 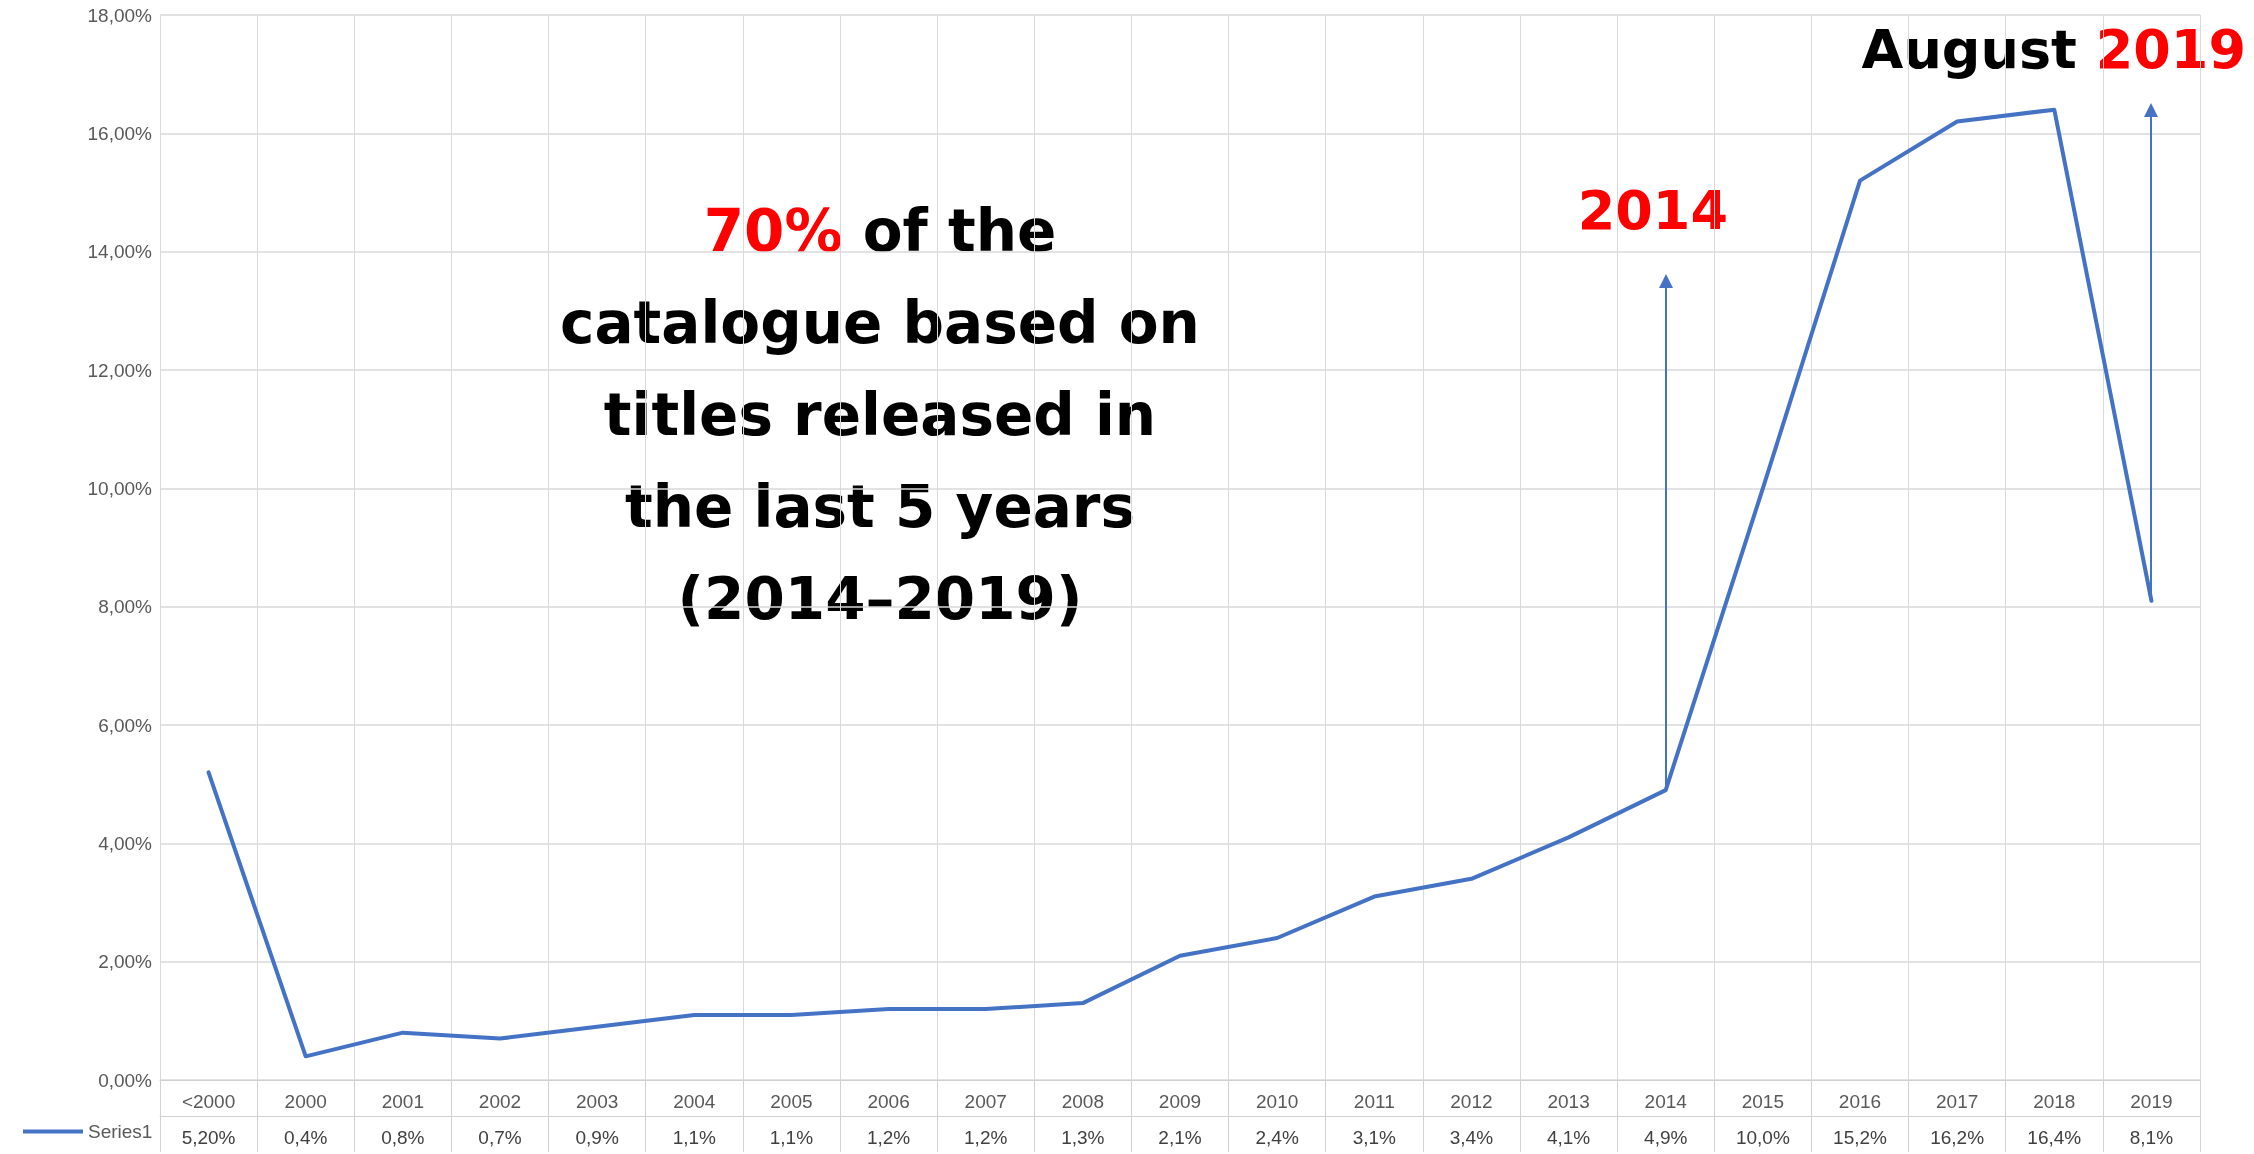 What do you see at coordinates (1083, 1137) in the screenshot?
I see `data-label: 1,3%` at bounding box center [1083, 1137].